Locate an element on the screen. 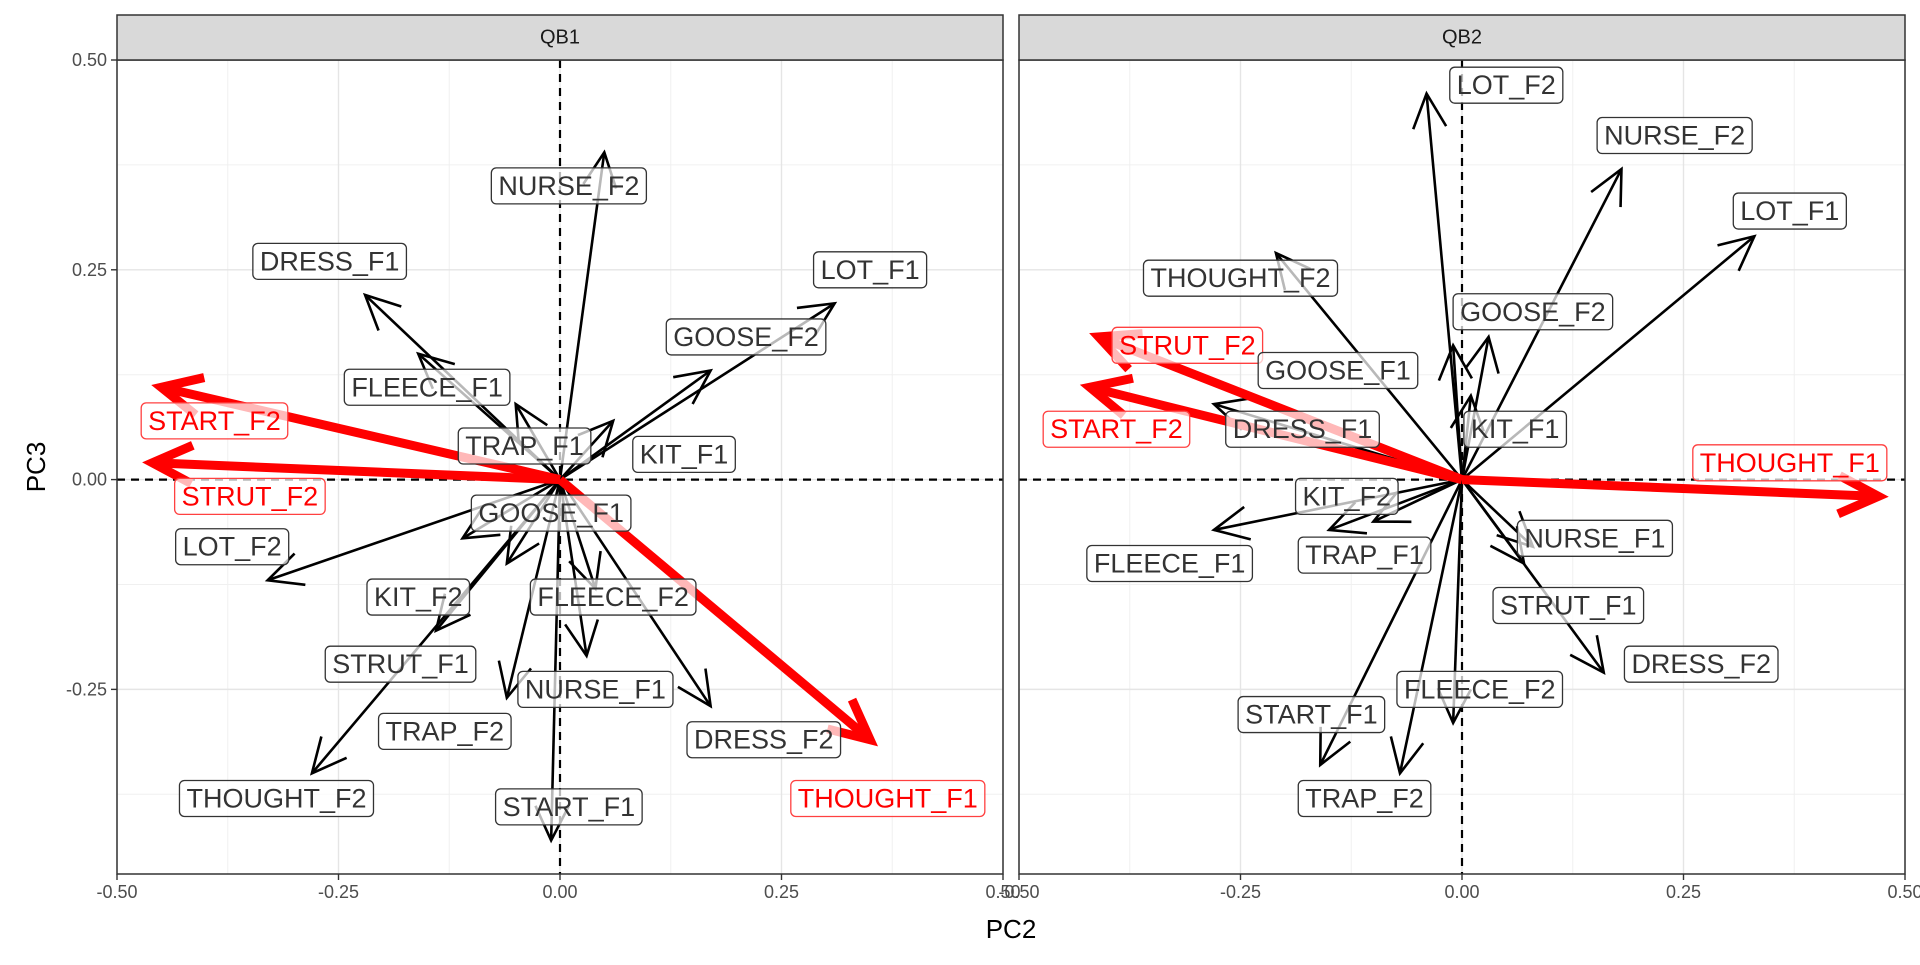 Image resolution: width=1920 pixels, height=965 pixels. label-lot-f2: LOT_F2 is located at coordinates (232, 547).